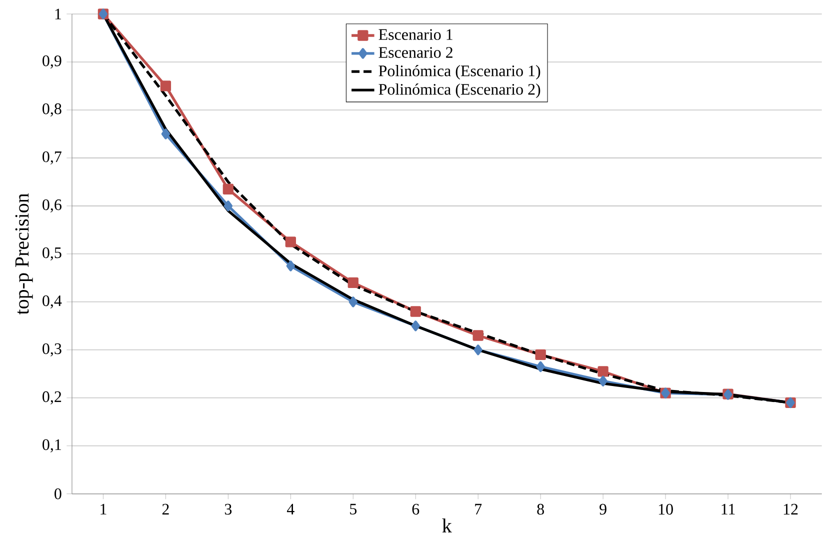 The width and height of the screenshot is (822, 557). What do you see at coordinates (51, 445) in the screenshot?
I see `y-tick-label: 0,1` at bounding box center [51, 445].